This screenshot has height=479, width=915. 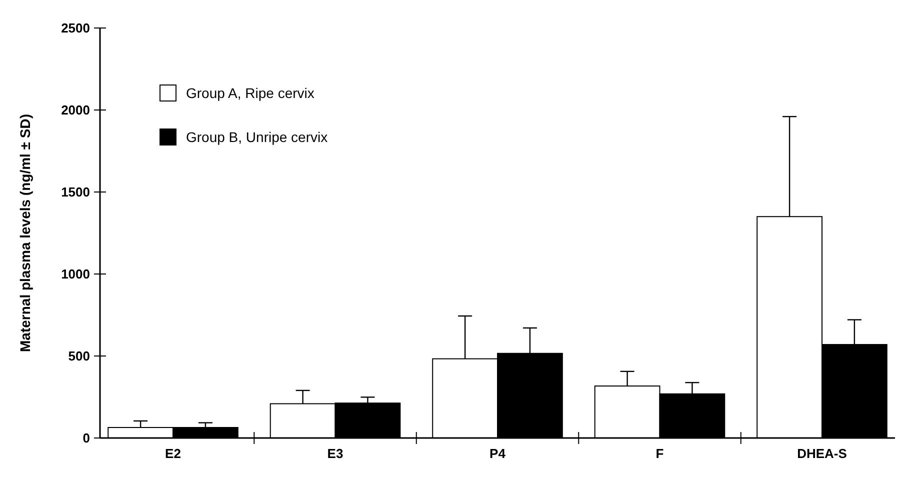 I want to click on y-tick-label: 1000, so click(x=75, y=274).